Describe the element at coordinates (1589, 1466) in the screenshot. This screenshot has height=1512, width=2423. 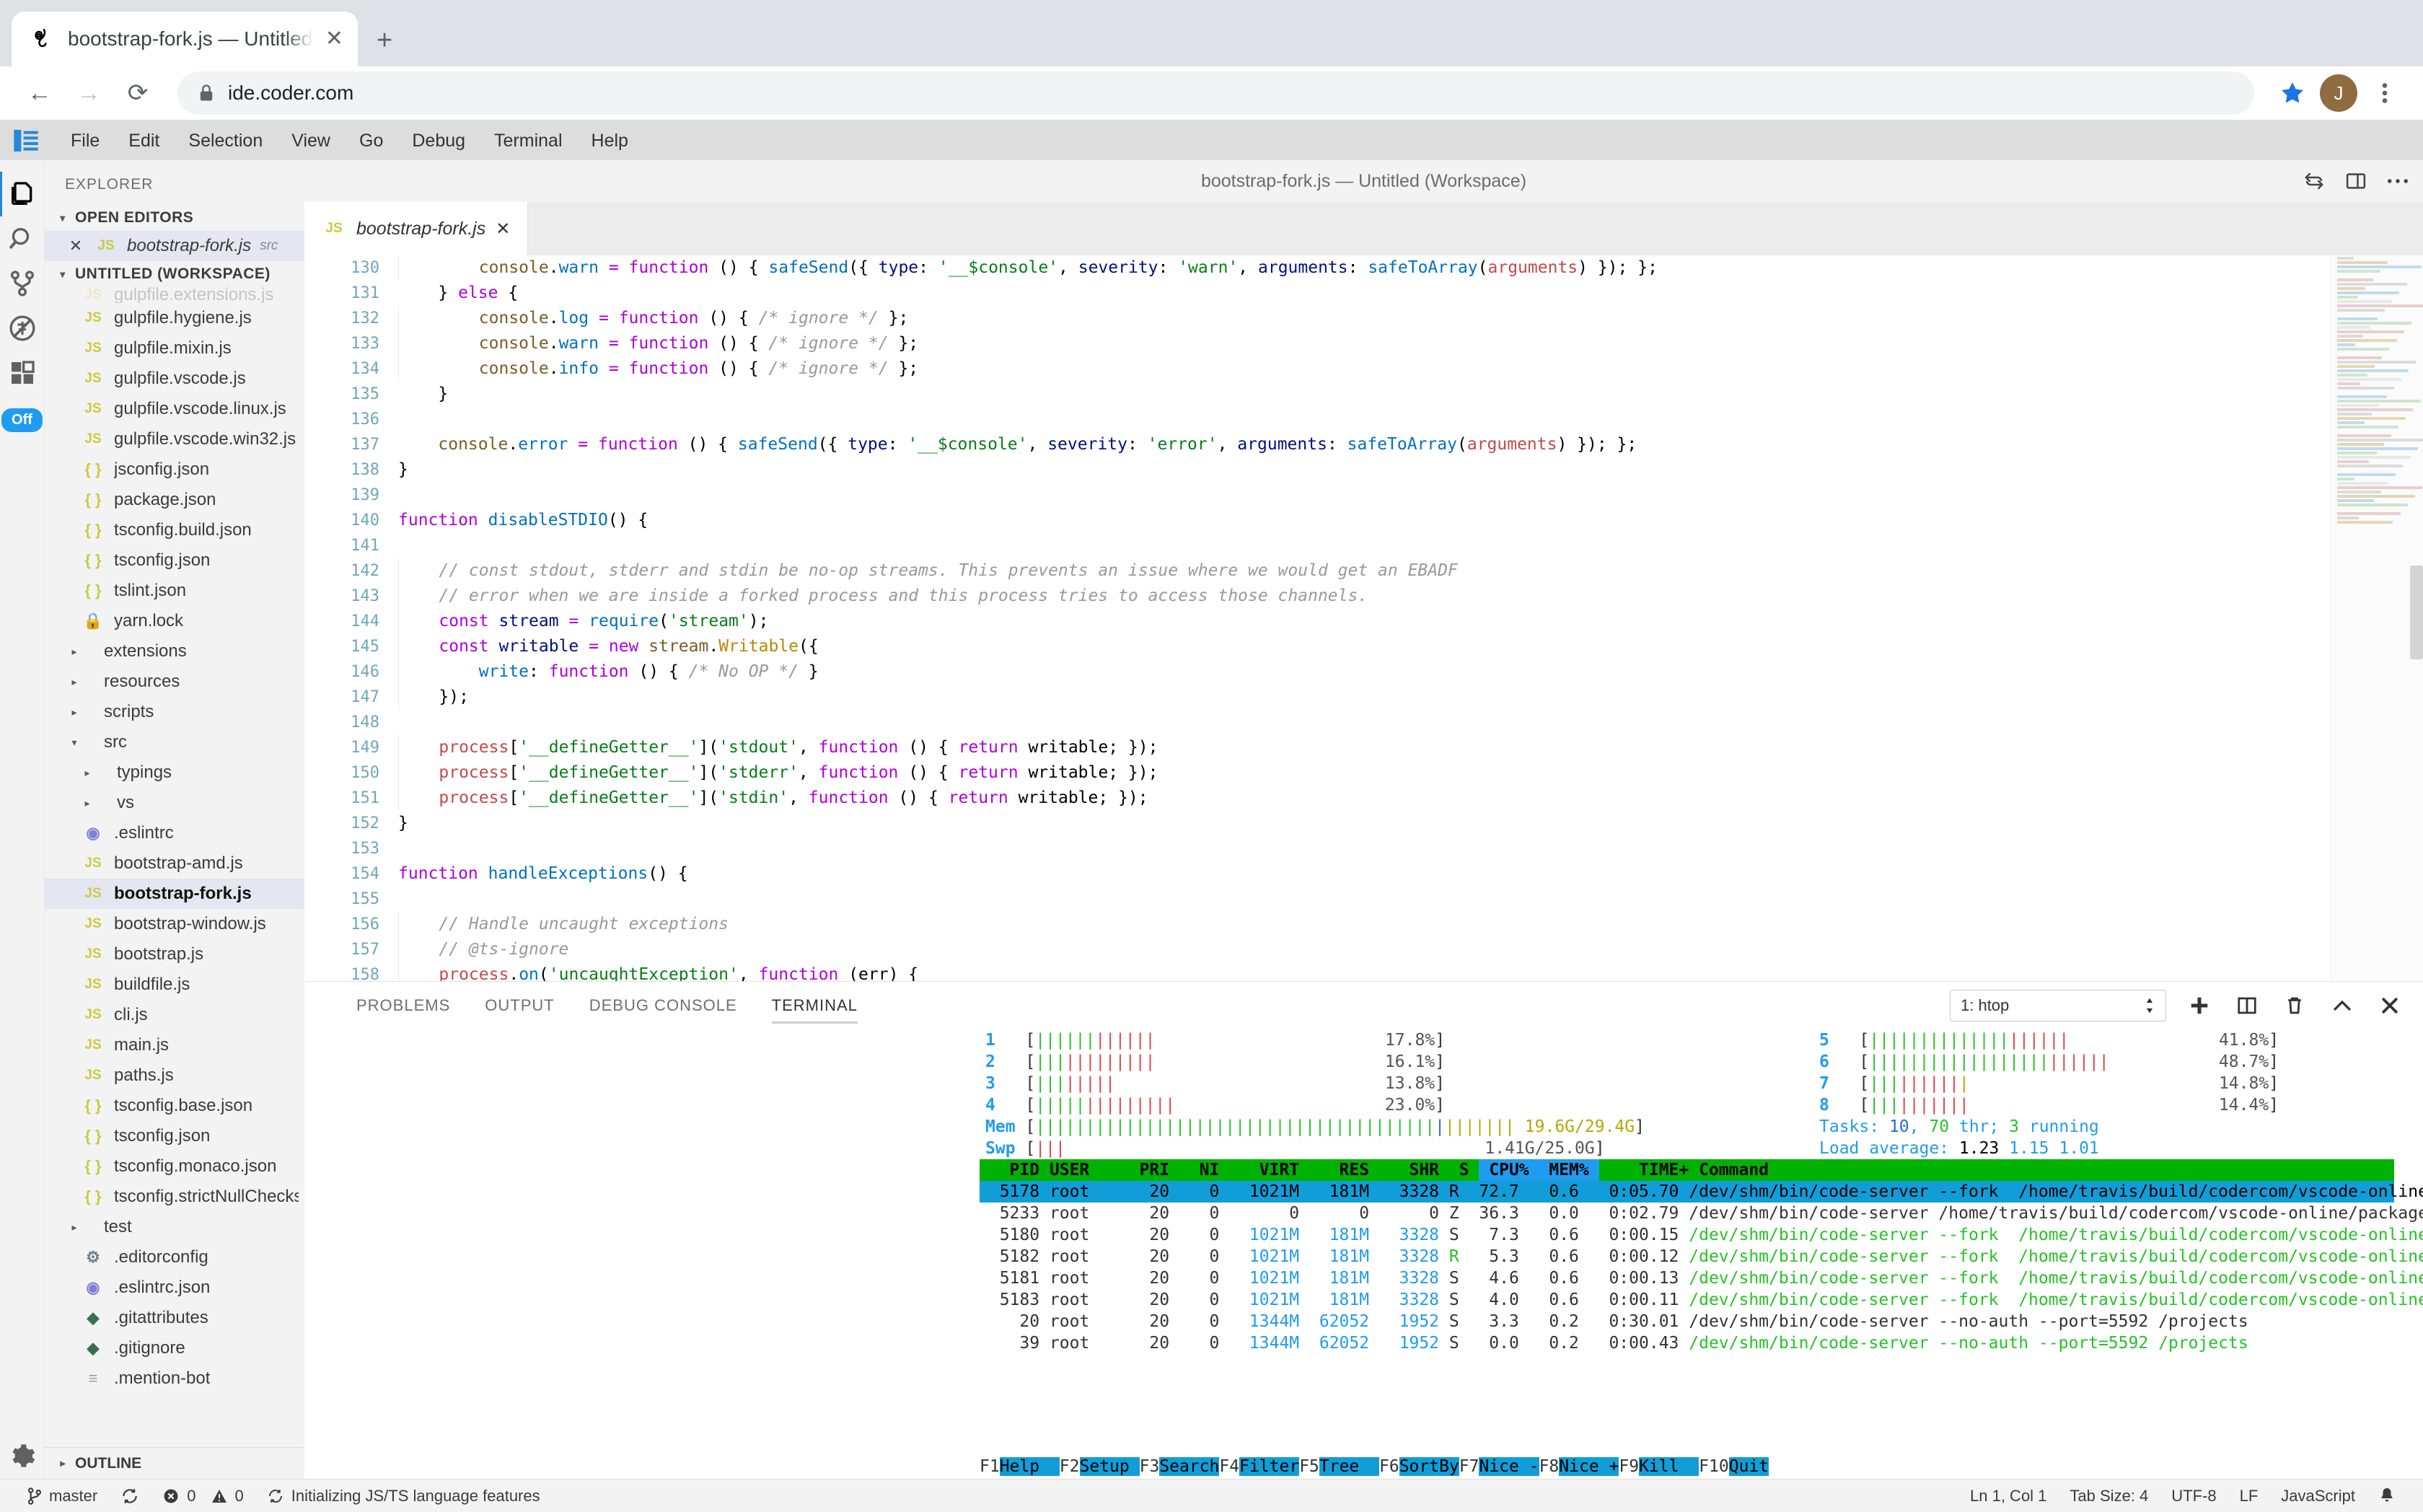
I see `fkey-label: Nice +` at that location.